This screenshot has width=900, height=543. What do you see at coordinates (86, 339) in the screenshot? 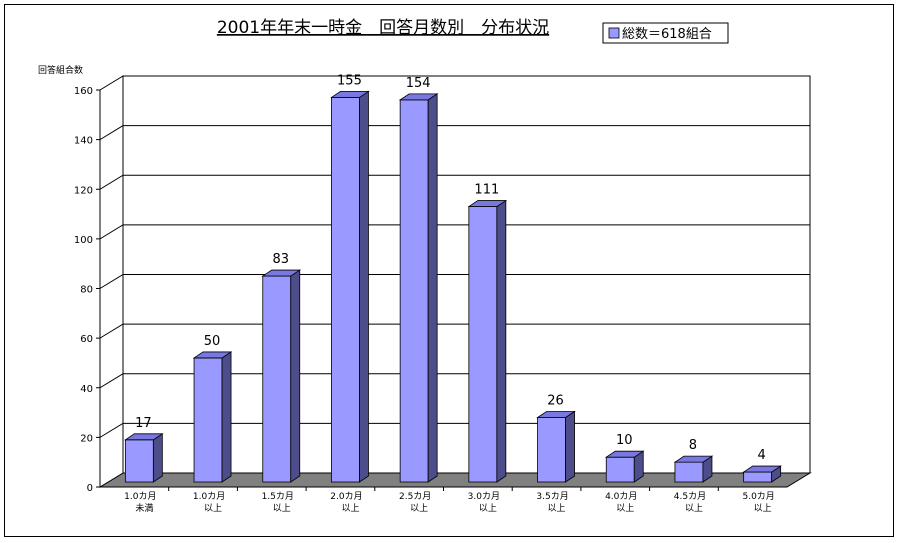
I see `y-tick-label: 60` at bounding box center [86, 339].